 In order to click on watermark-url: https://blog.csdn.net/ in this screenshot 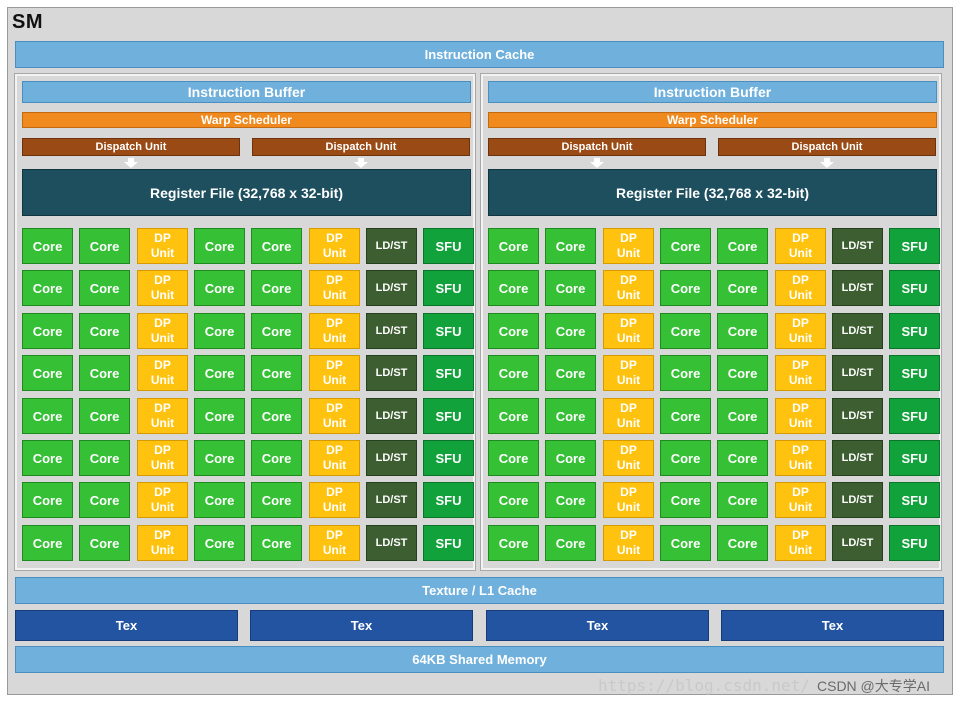, I will do `click(704, 685)`.